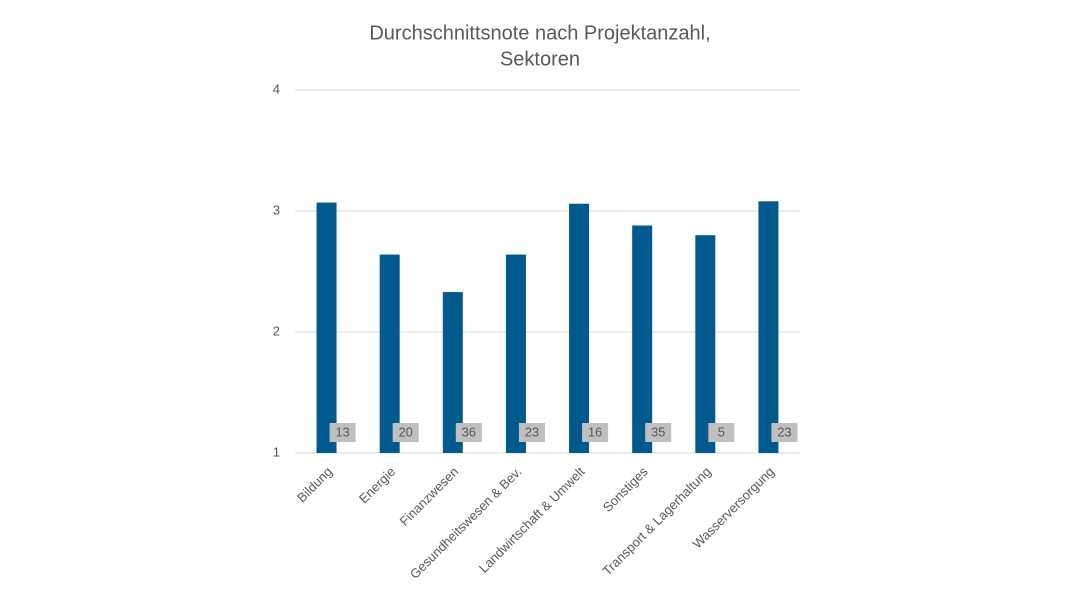  I want to click on chart-title: Durchschnittsnote nach Projektanzahl,, so click(539, 33).